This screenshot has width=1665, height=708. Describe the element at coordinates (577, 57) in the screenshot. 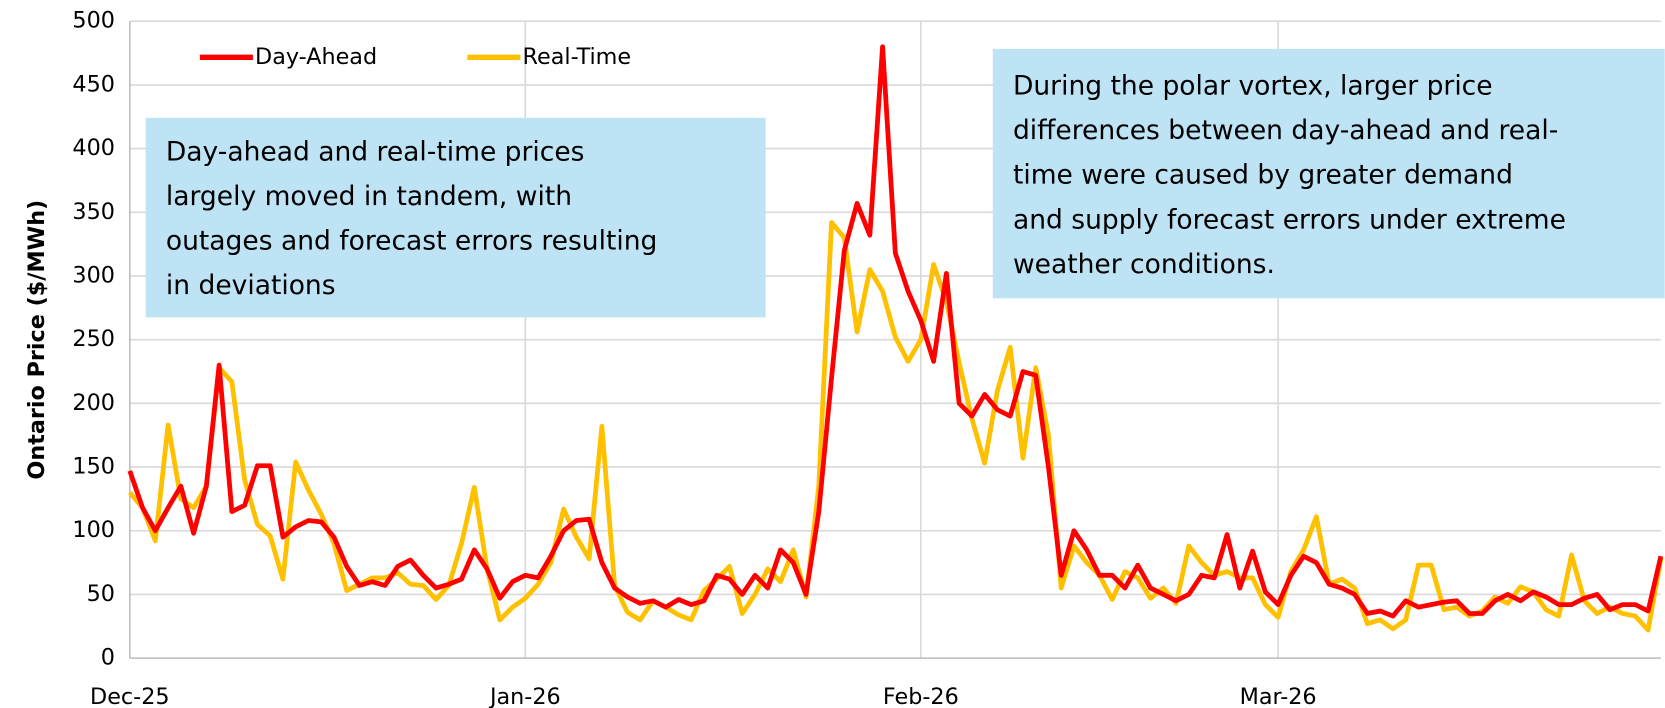

I see `legend-label: Real-Time` at that location.